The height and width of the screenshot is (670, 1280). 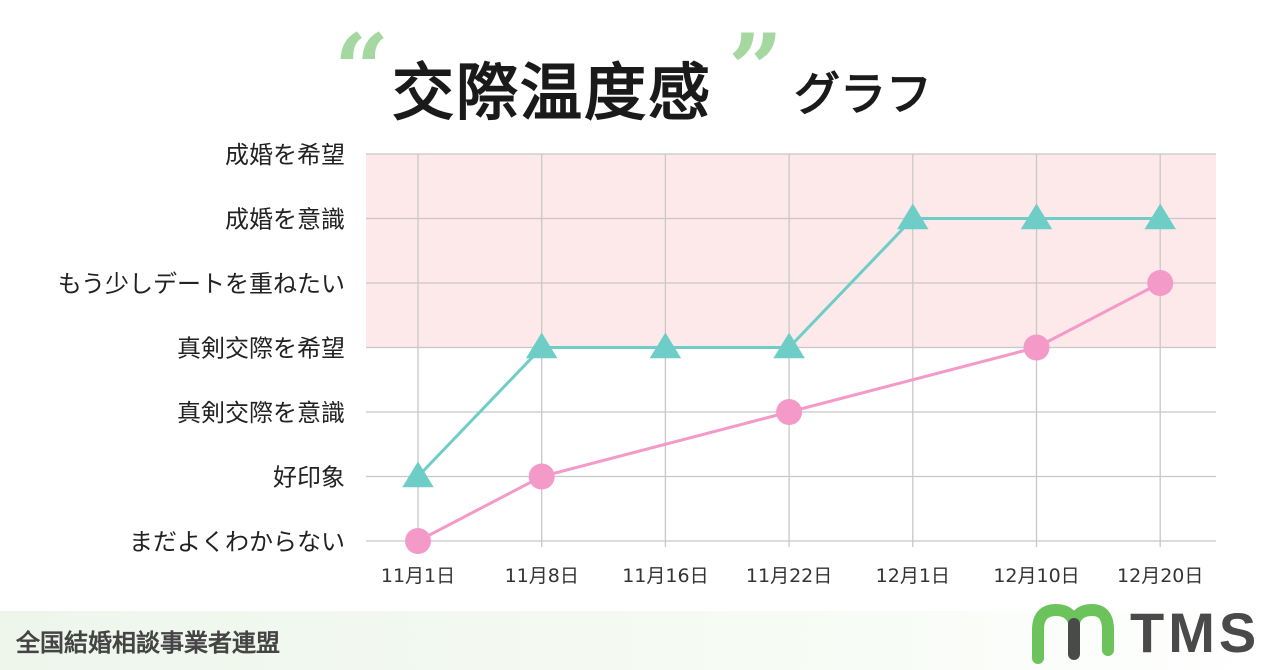 I want to click on x-tick-label: 11月16日, so click(x=665, y=576).